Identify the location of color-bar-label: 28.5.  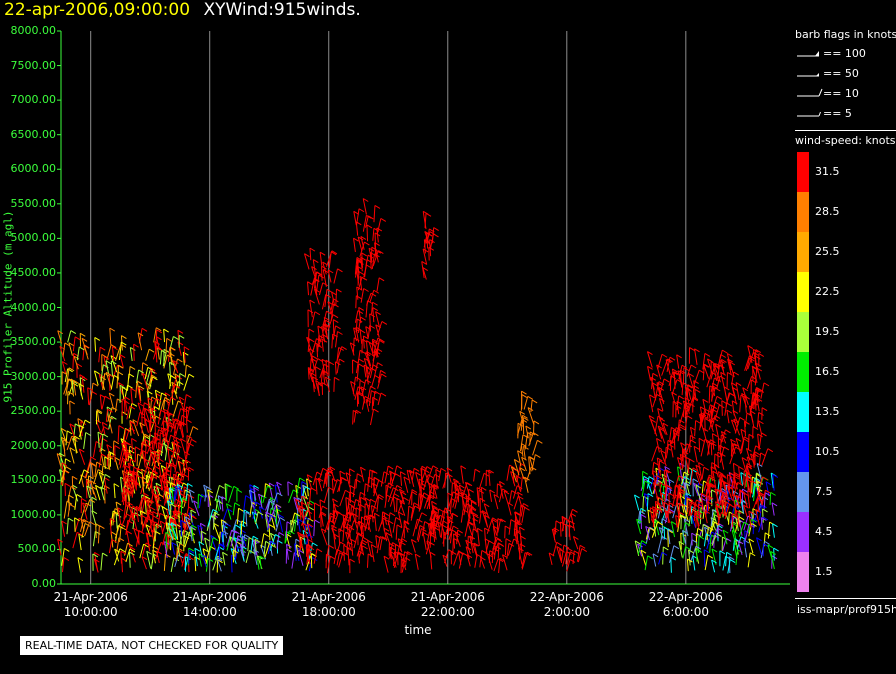
(827, 211).